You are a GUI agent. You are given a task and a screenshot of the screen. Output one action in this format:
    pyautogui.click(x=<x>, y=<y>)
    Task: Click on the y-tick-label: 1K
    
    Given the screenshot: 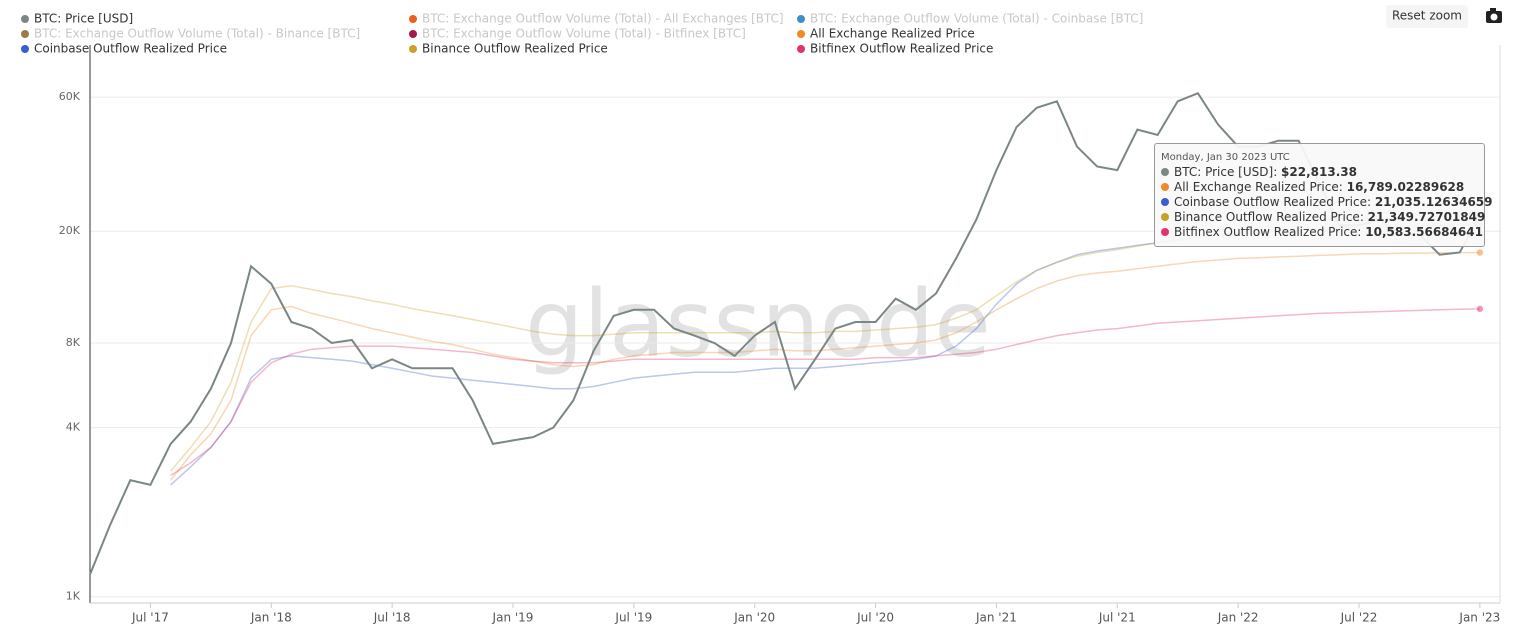 What is the action you would take?
    pyautogui.click(x=73, y=596)
    